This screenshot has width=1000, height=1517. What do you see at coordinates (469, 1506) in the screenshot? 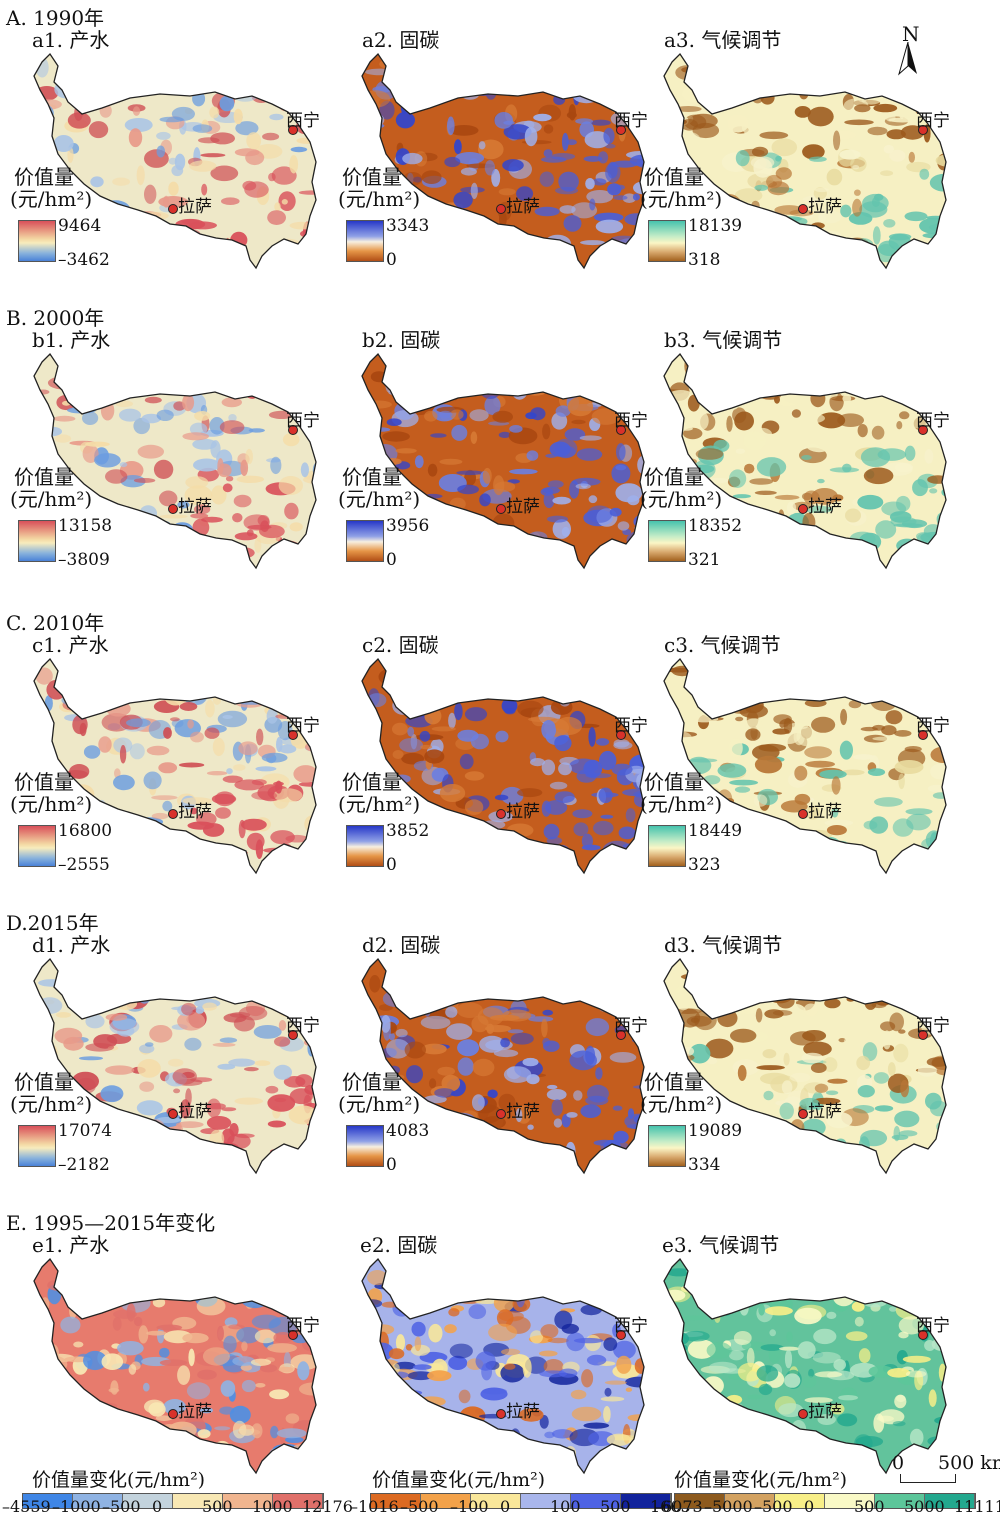
I see `color-bar-tick: –100` at bounding box center [469, 1506].